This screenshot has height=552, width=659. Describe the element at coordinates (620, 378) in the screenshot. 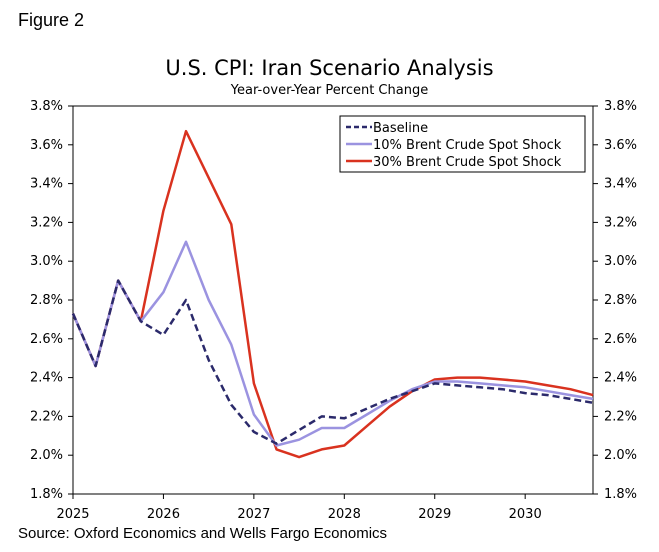

I see `y-tick-label-right: 2.4%` at that location.